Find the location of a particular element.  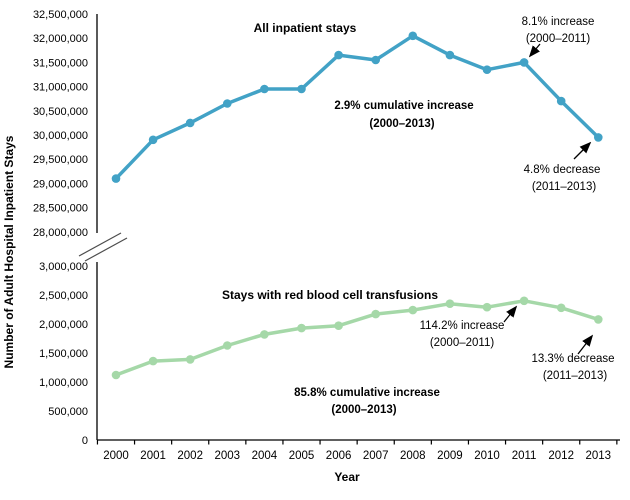

data-point-stays-with-rbc-transfusions-2009 is located at coordinates (450, 304).